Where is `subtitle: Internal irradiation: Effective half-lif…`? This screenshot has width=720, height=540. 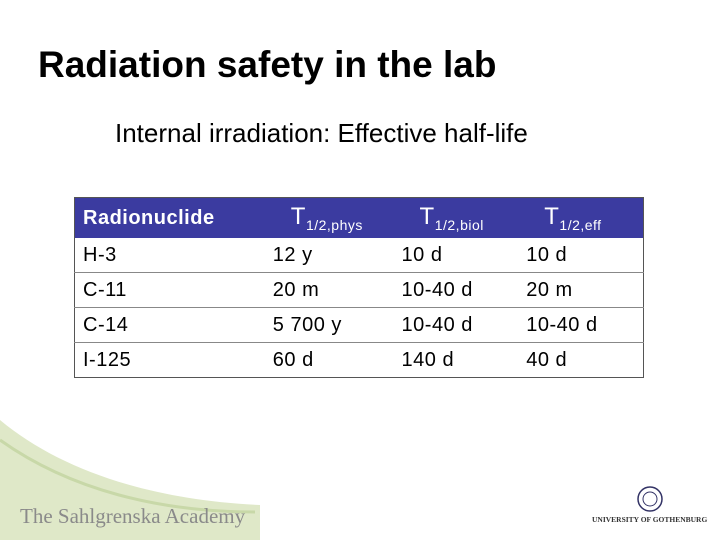 subtitle: Internal irradiation: Effective half-lif… is located at coordinates (321, 133).